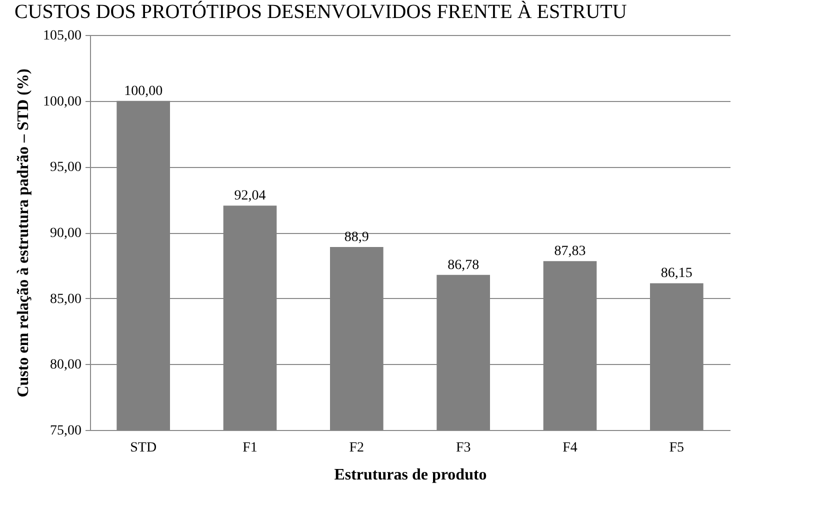 Image resolution: width=825 pixels, height=522 pixels. I want to click on y-tick-label: 100,00, so click(62, 102).